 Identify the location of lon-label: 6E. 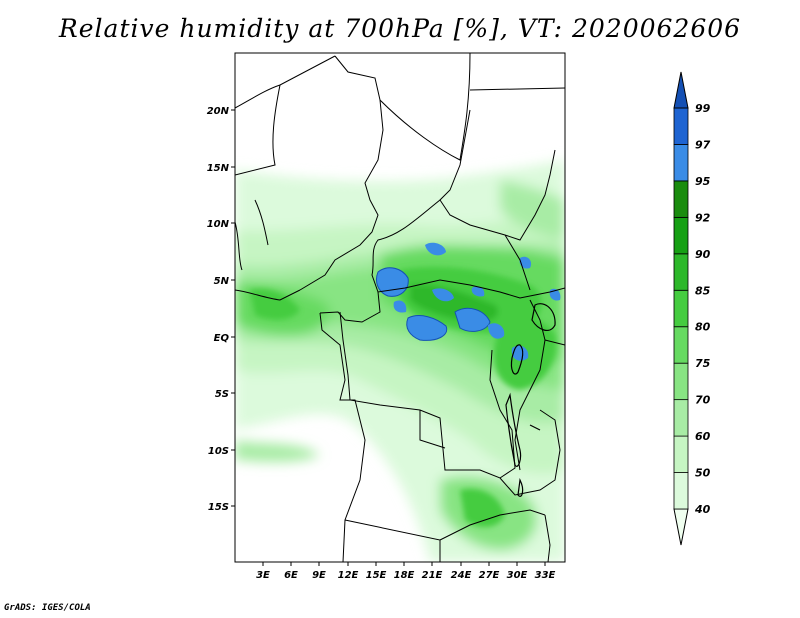
(291, 575).